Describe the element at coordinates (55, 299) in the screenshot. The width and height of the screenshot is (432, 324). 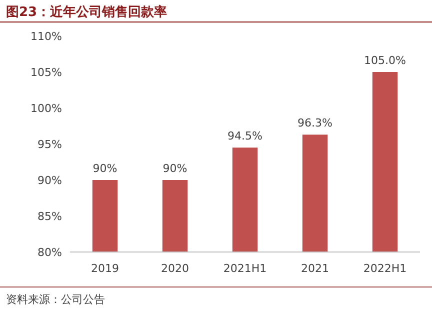
I see `text: 资料来源：公司公告` at that location.